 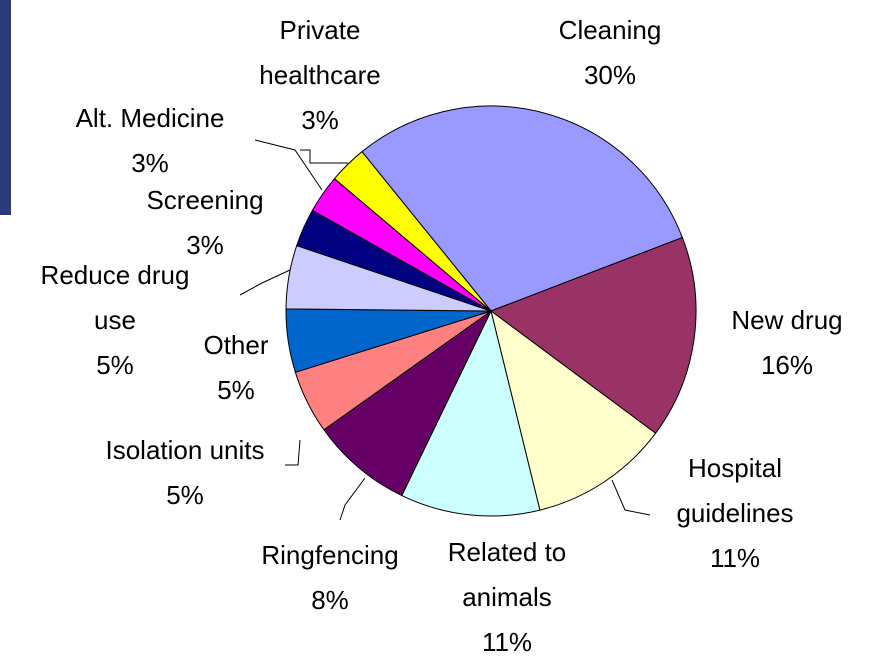 What do you see at coordinates (115, 297) in the screenshot?
I see `slice-name: Reduce drug use` at bounding box center [115, 297].